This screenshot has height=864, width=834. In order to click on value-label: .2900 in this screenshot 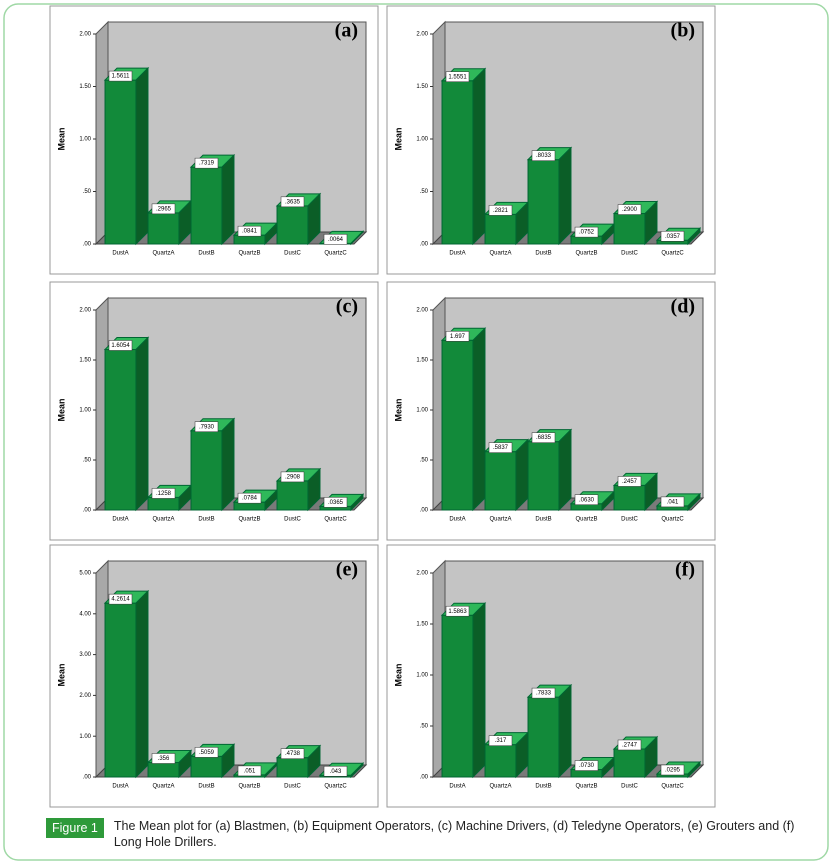, I will do `click(630, 210)`.